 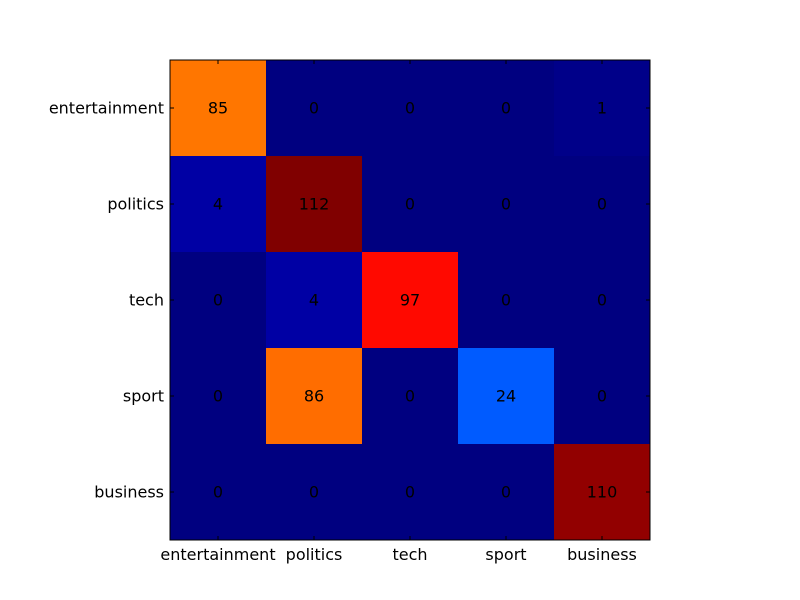 I want to click on y-tick-label: tech, so click(x=146, y=300).